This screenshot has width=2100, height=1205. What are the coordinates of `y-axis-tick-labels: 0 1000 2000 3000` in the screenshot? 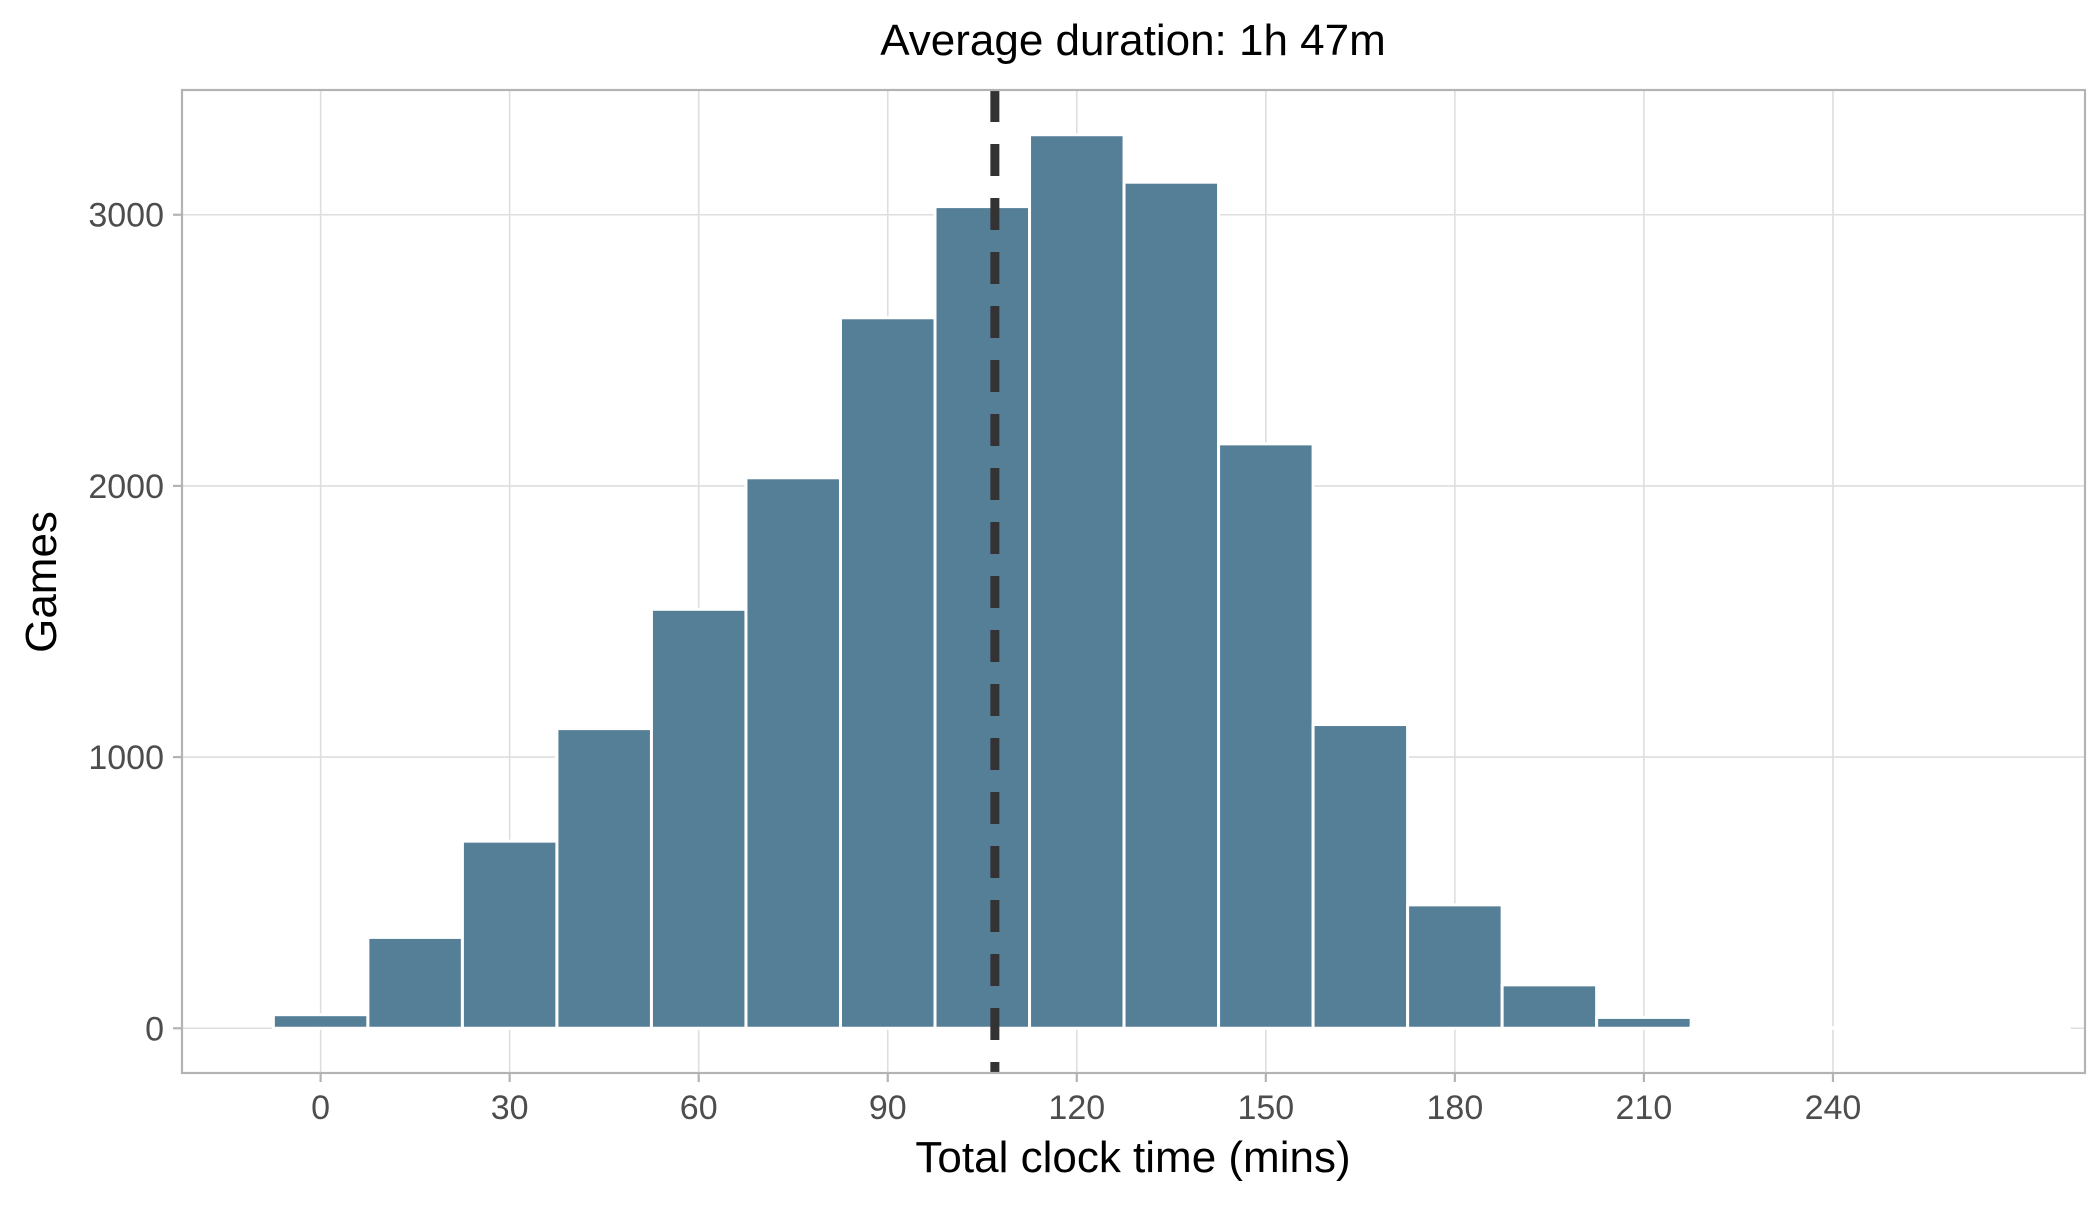 It's located at (126, 623).